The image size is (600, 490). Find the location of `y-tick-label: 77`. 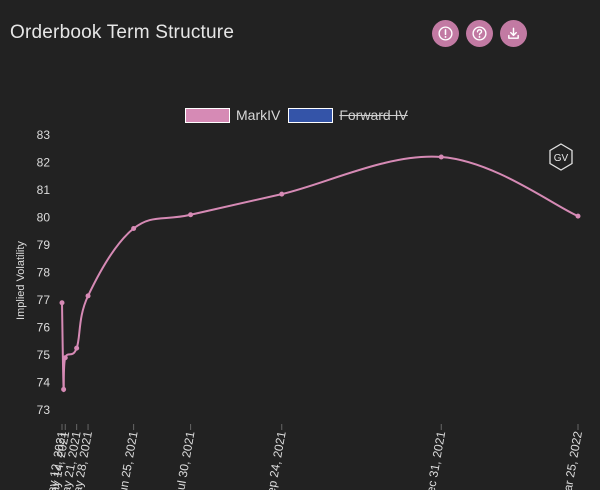

y-tick-label: 77 is located at coordinates (44, 300).